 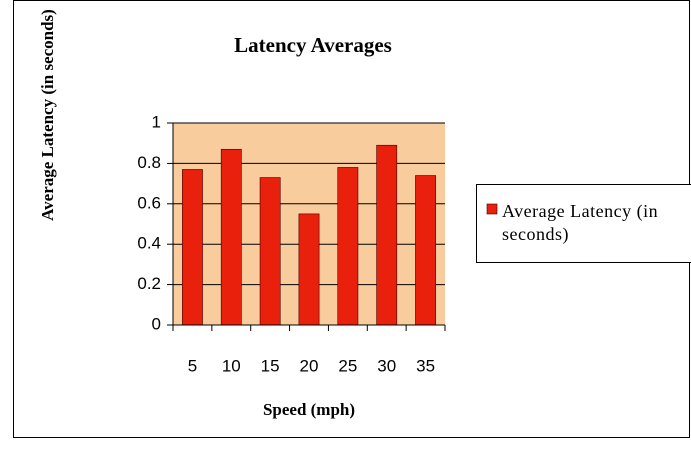 I want to click on legend-label: Average Latency (in seconds), so click(x=580, y=222).